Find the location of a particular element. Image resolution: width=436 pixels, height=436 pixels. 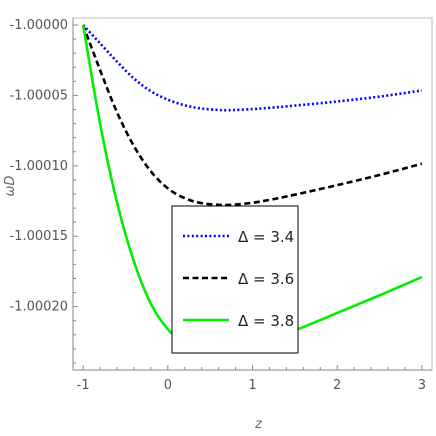

y-tick-label: -1.00000 is located at coordinates (39, 25).